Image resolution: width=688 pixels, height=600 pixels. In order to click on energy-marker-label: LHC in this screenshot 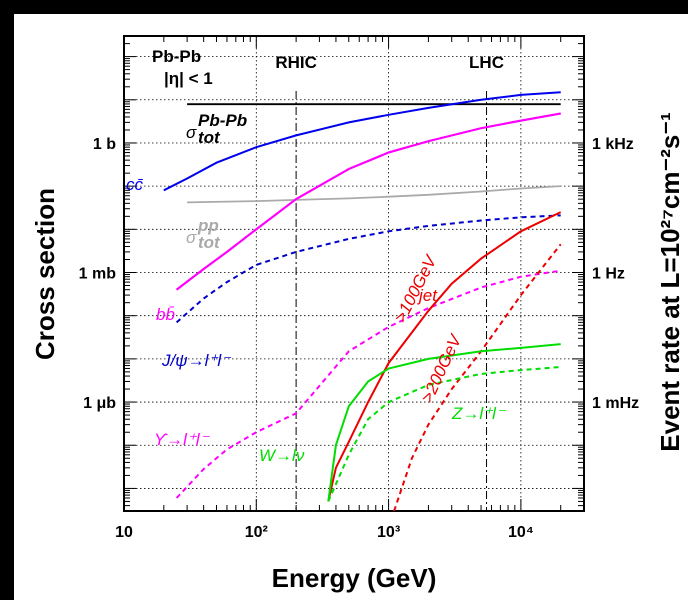, I will do `click(486, 62)`.